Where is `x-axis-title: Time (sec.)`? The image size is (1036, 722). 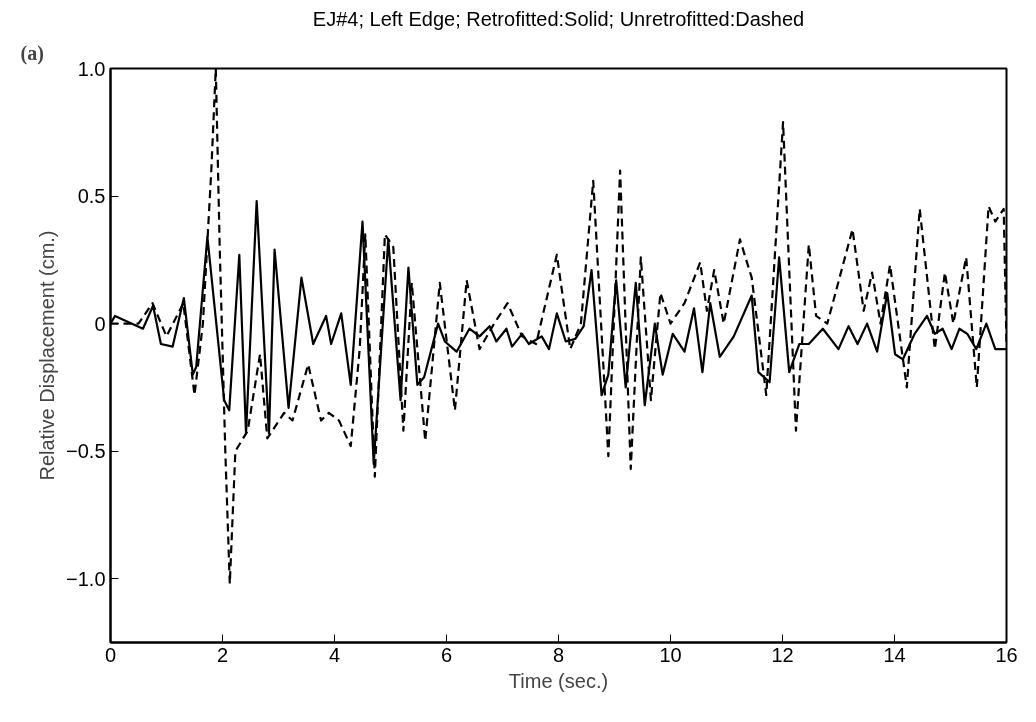
x-axis-title: Time (sec.) is located at coordinates (558, 680).